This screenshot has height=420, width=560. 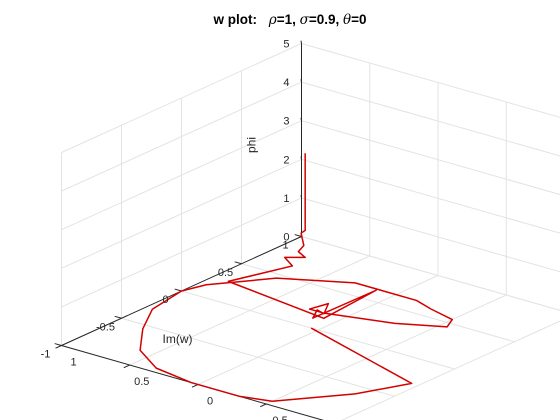 I want to click on y-tick-label: 1, so click(x=285, y=246).